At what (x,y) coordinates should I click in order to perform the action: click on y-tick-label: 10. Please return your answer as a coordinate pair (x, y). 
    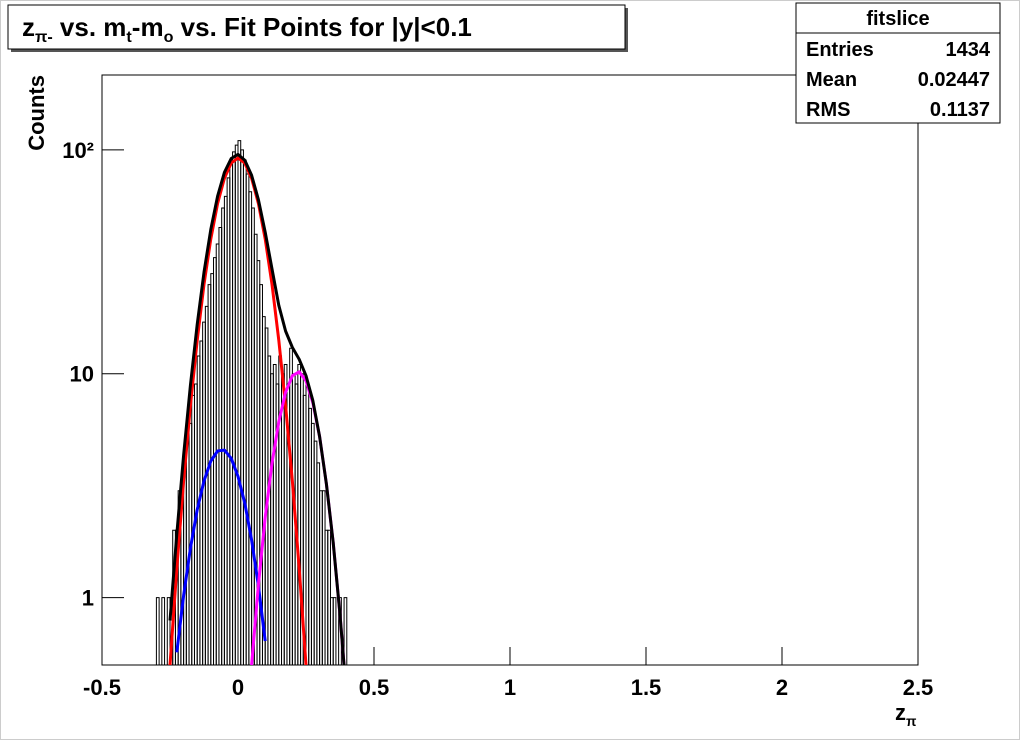
    Looking at the image, I should click on (82, 374).